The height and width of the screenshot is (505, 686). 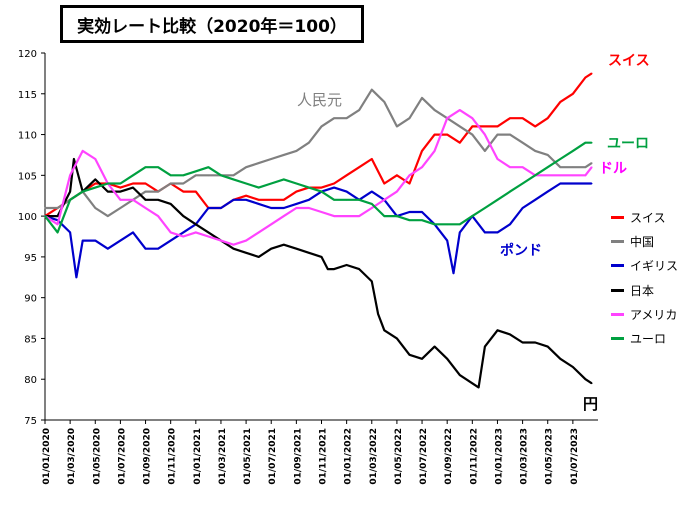 I want to click on x-tick-label: 01/07/2020, so click(x=122, y=456).